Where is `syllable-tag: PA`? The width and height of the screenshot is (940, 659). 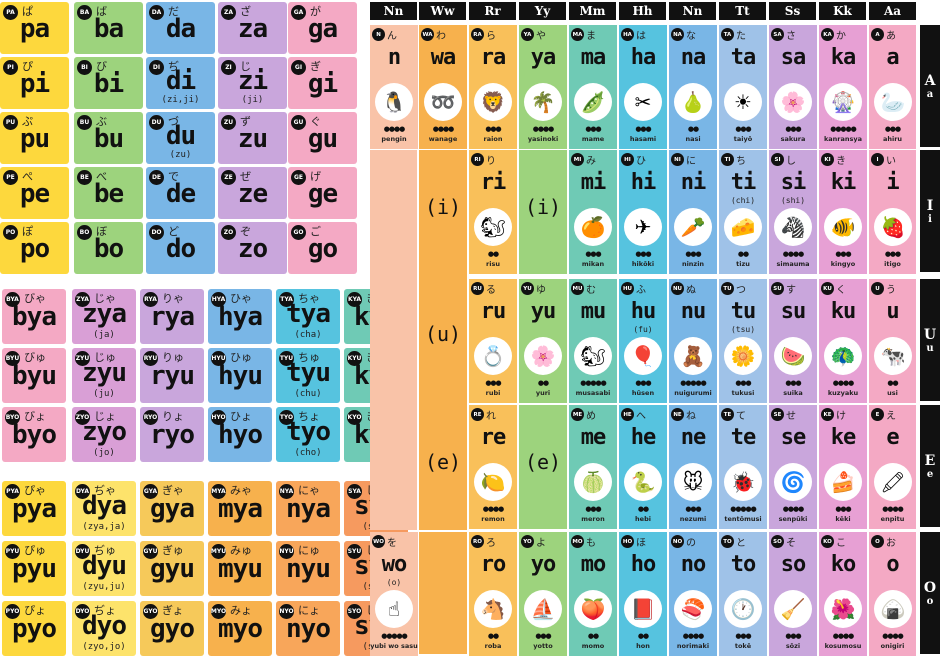
syllable-tag: PA is located at coordinates (10, 12).